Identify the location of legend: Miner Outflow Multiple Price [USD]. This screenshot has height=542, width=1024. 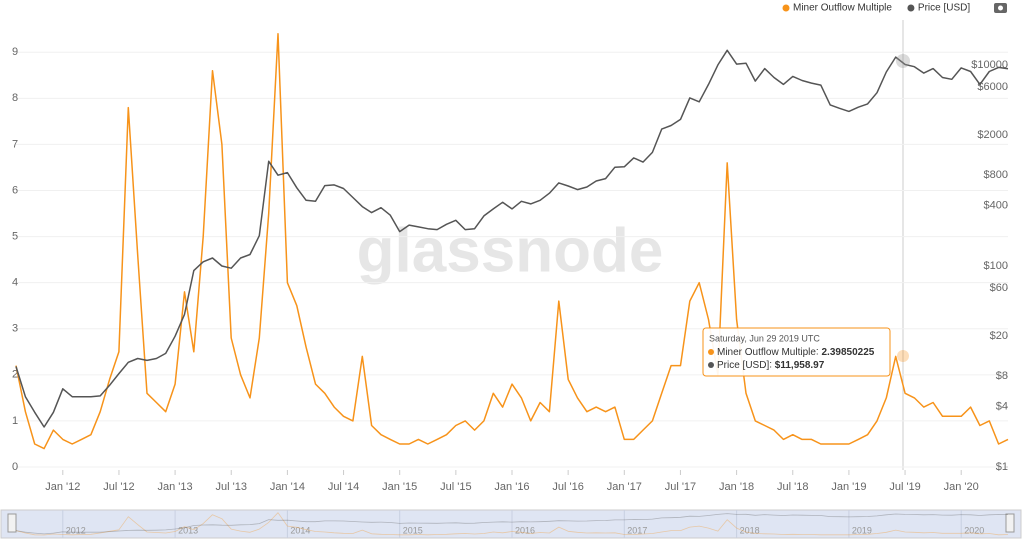
(876, 8).